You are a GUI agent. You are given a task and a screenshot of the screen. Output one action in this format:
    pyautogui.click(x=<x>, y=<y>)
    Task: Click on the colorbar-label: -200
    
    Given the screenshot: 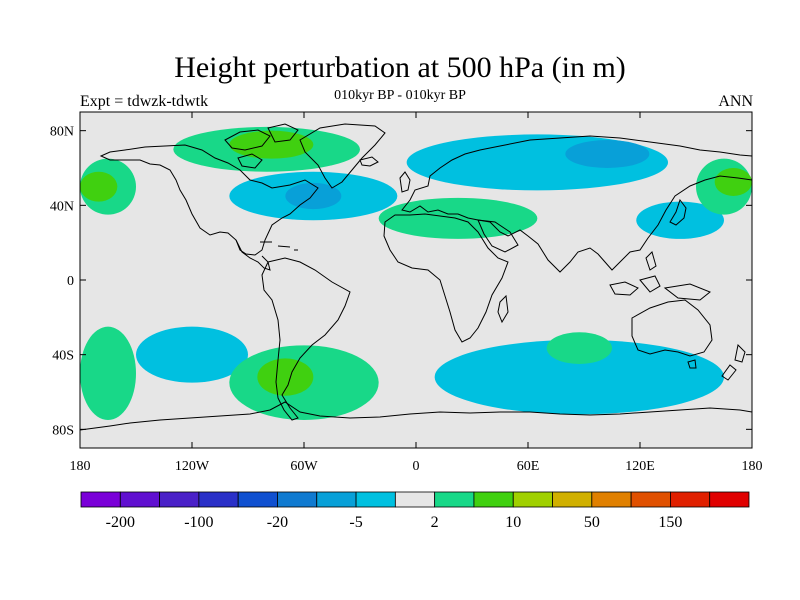 What is the action you would take?
    pyautogui.click(x=120, y=522)
    